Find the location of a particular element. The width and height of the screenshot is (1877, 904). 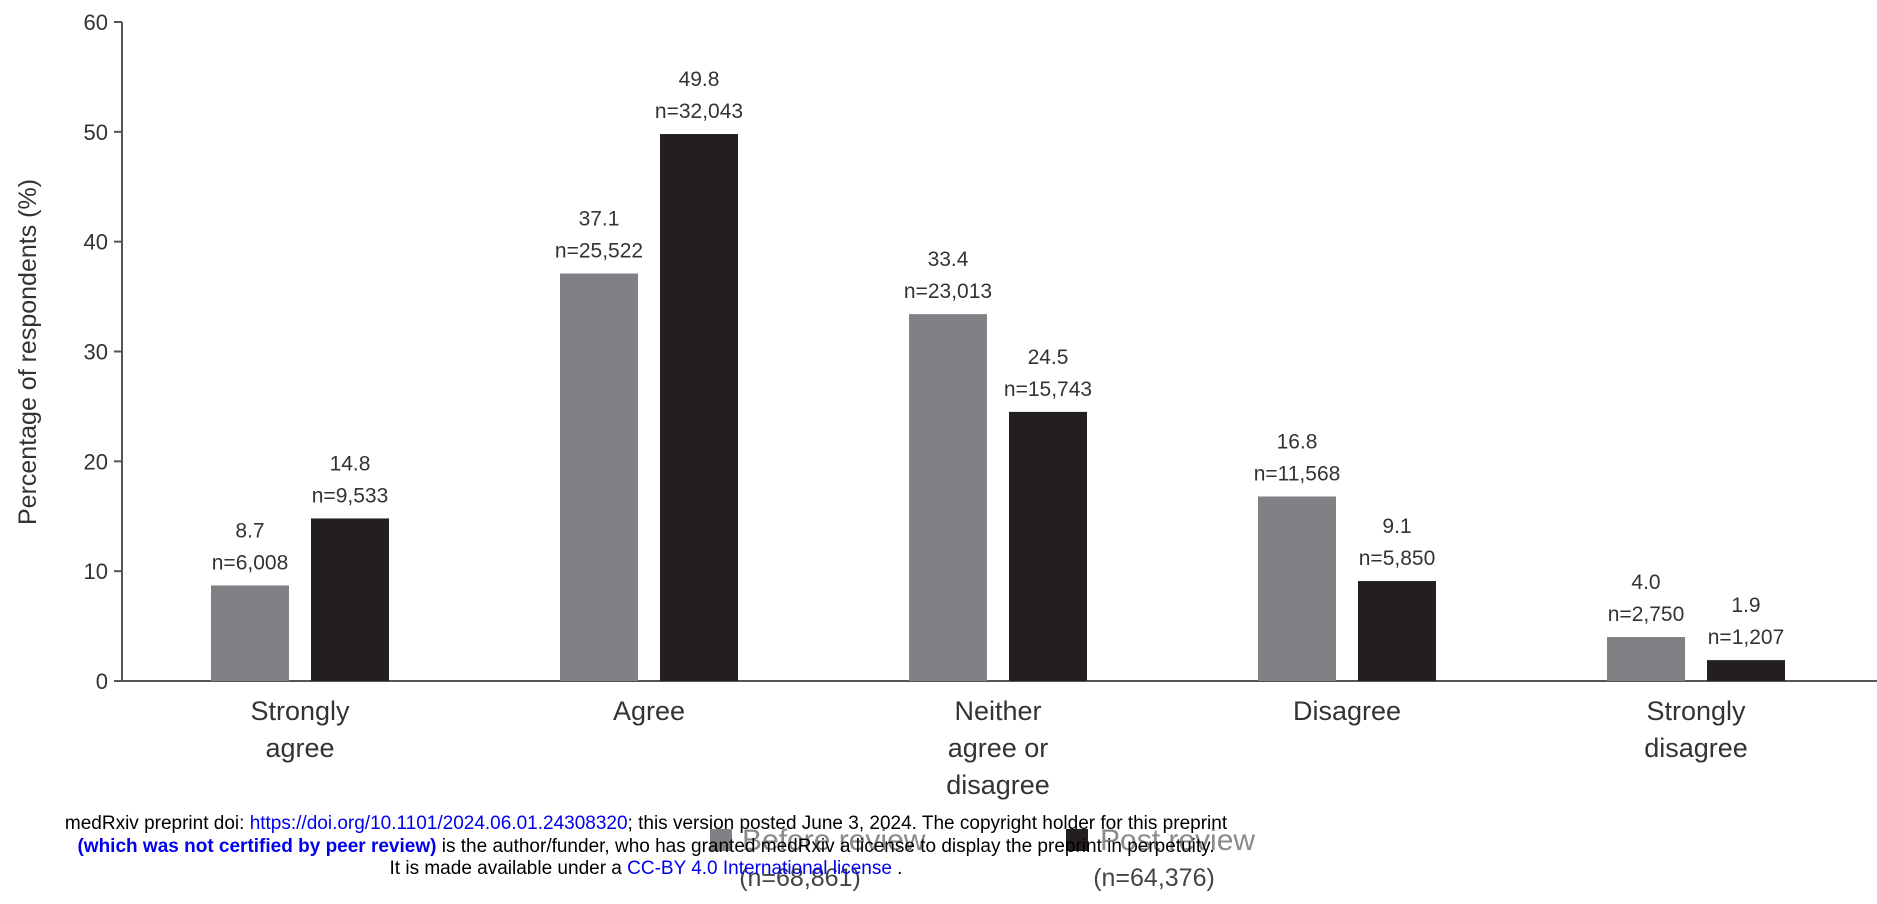

data-label-n: n=11,568 is located at coordinates (1297, 473).